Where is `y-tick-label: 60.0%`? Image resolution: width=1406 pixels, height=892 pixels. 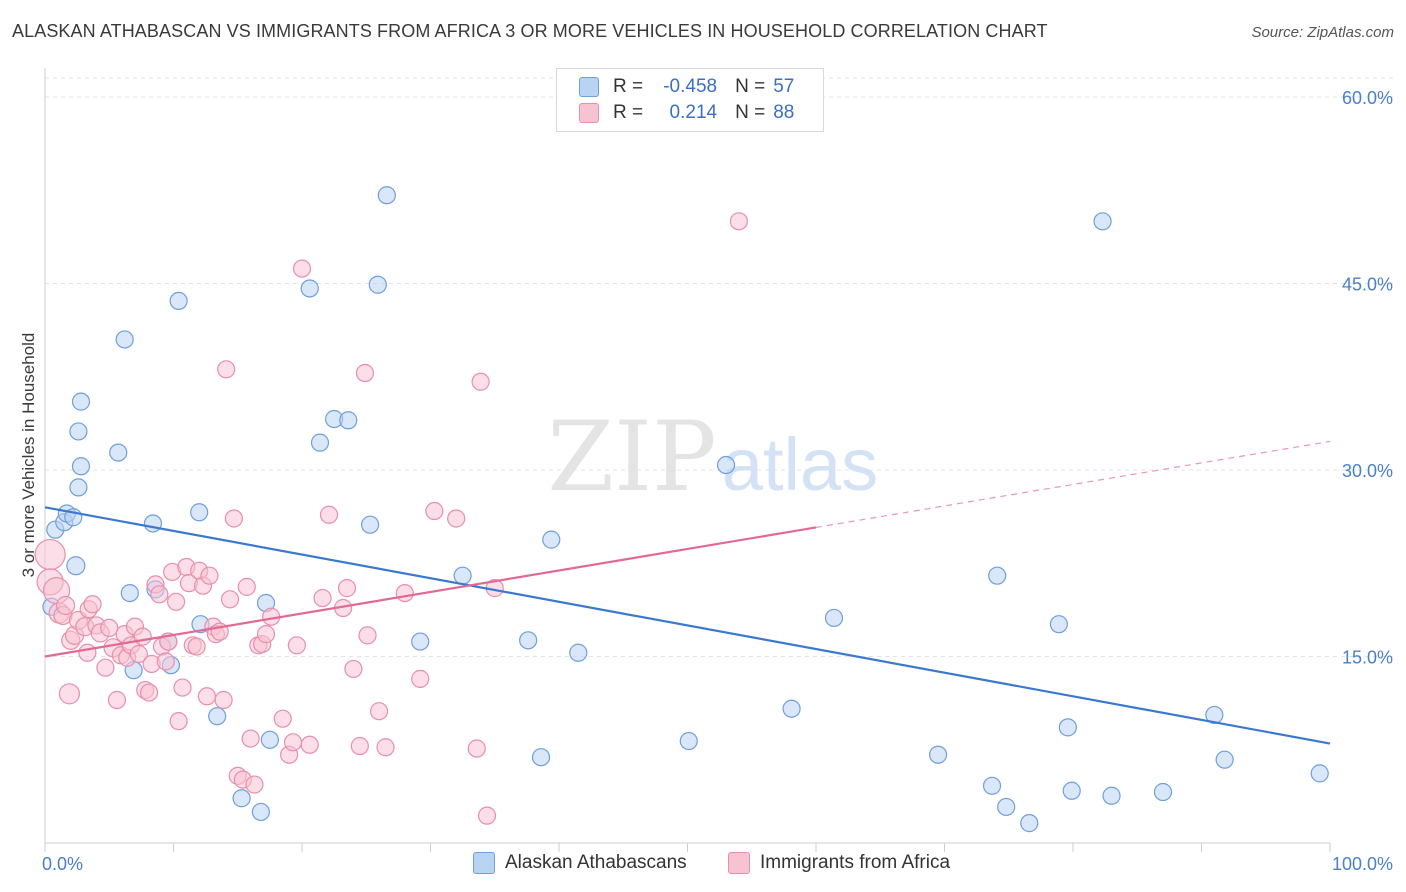
y-tick-label: 60.0% is located at coordinates (1367, 98).